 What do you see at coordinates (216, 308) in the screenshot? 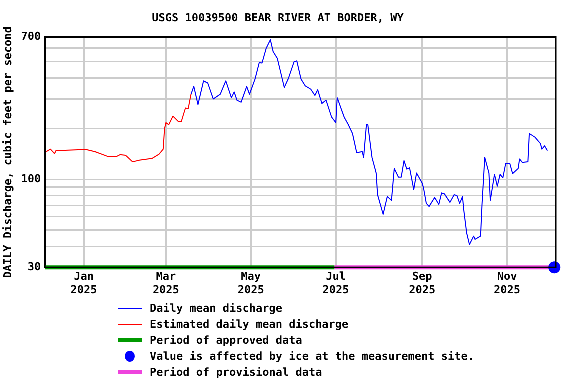
I see `legend-label: Daily mean discharge` at bounding box center [216, 308].